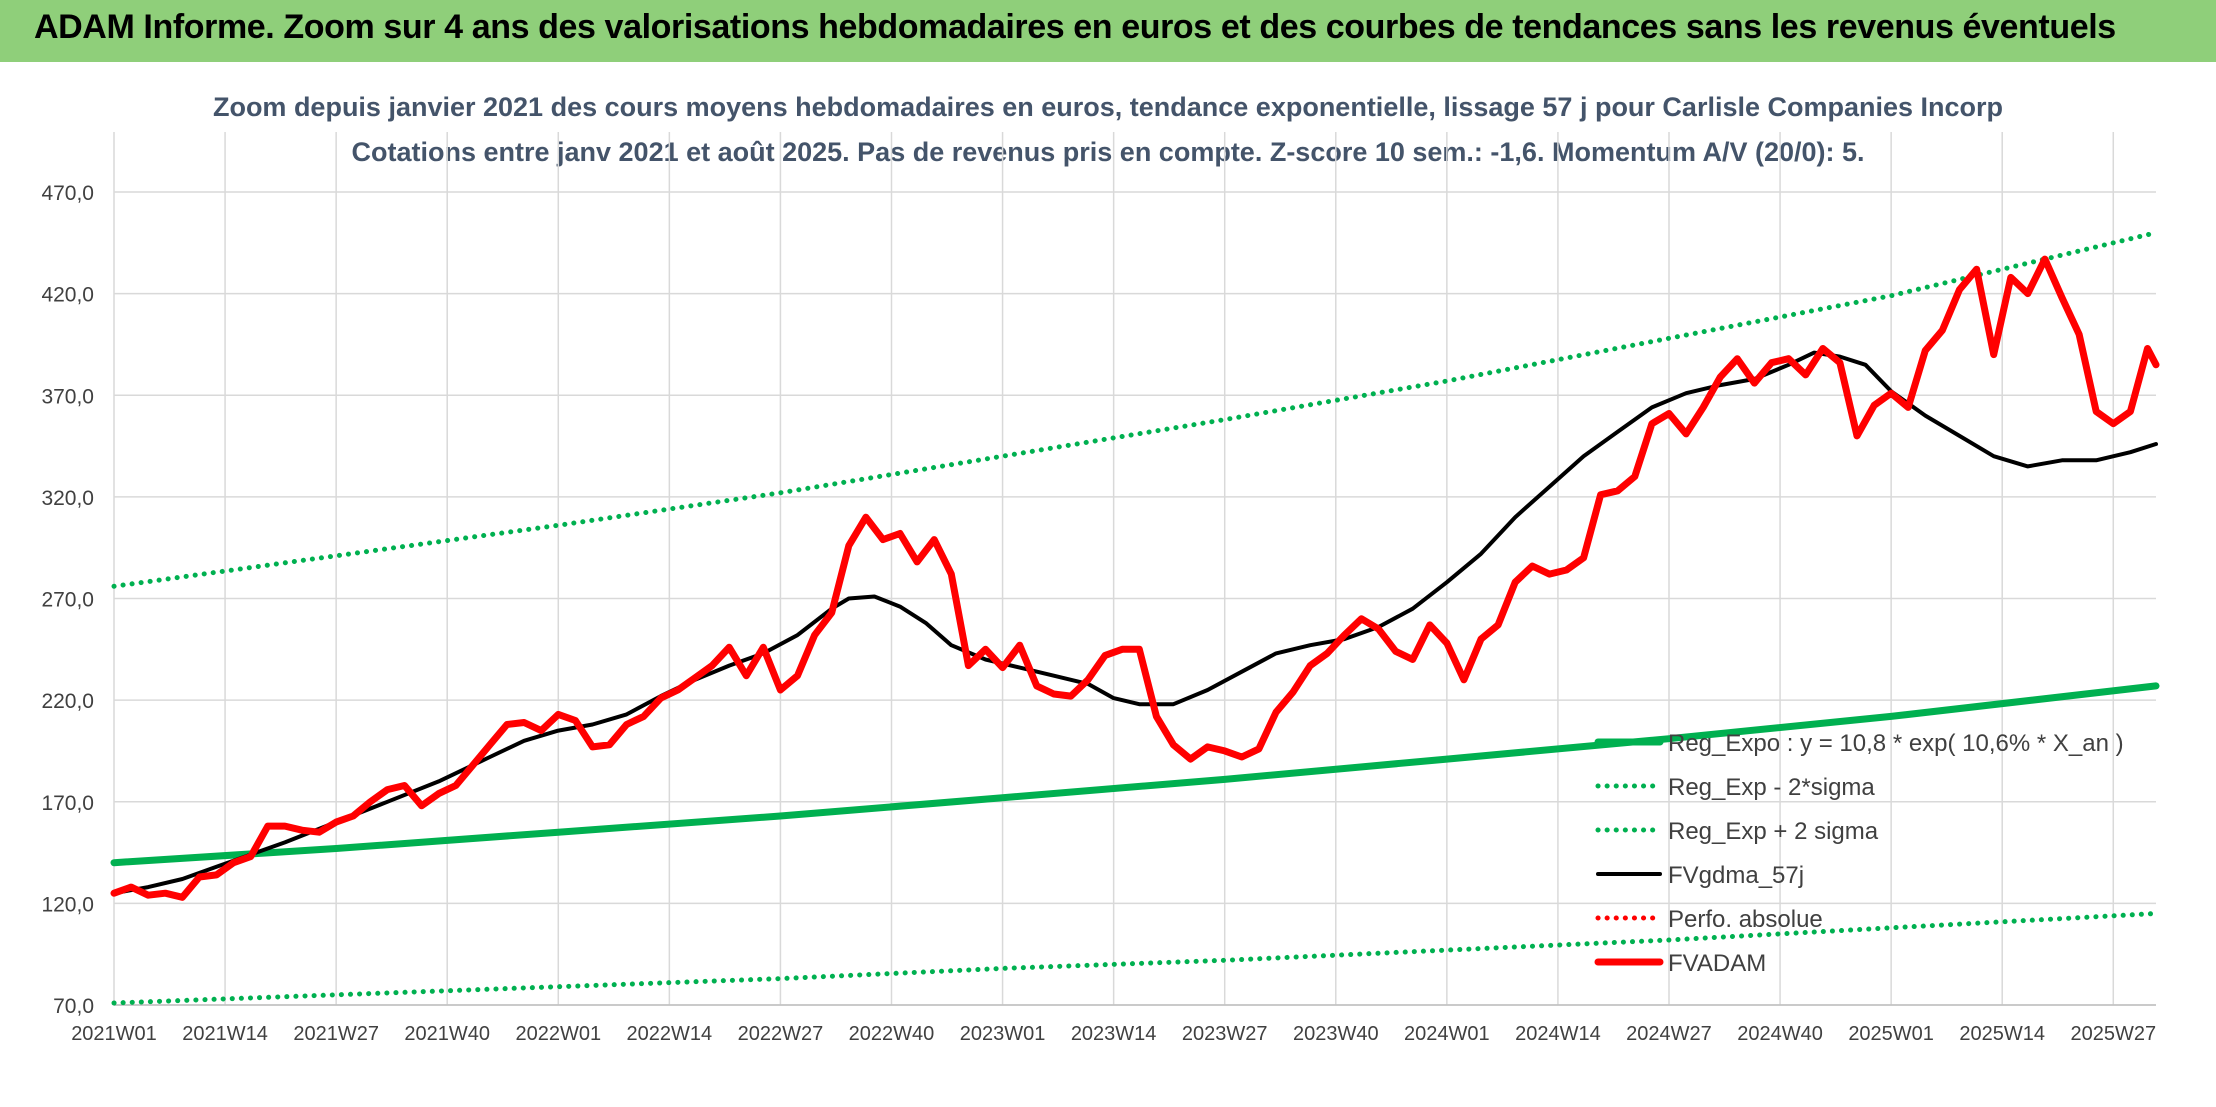 This screenshot has height=1107, width=2216. What do you see at coordinates (73, 1006) in the screenshot?
I see `y-tick-label: 70,0` at bounding box center [73, 1006].